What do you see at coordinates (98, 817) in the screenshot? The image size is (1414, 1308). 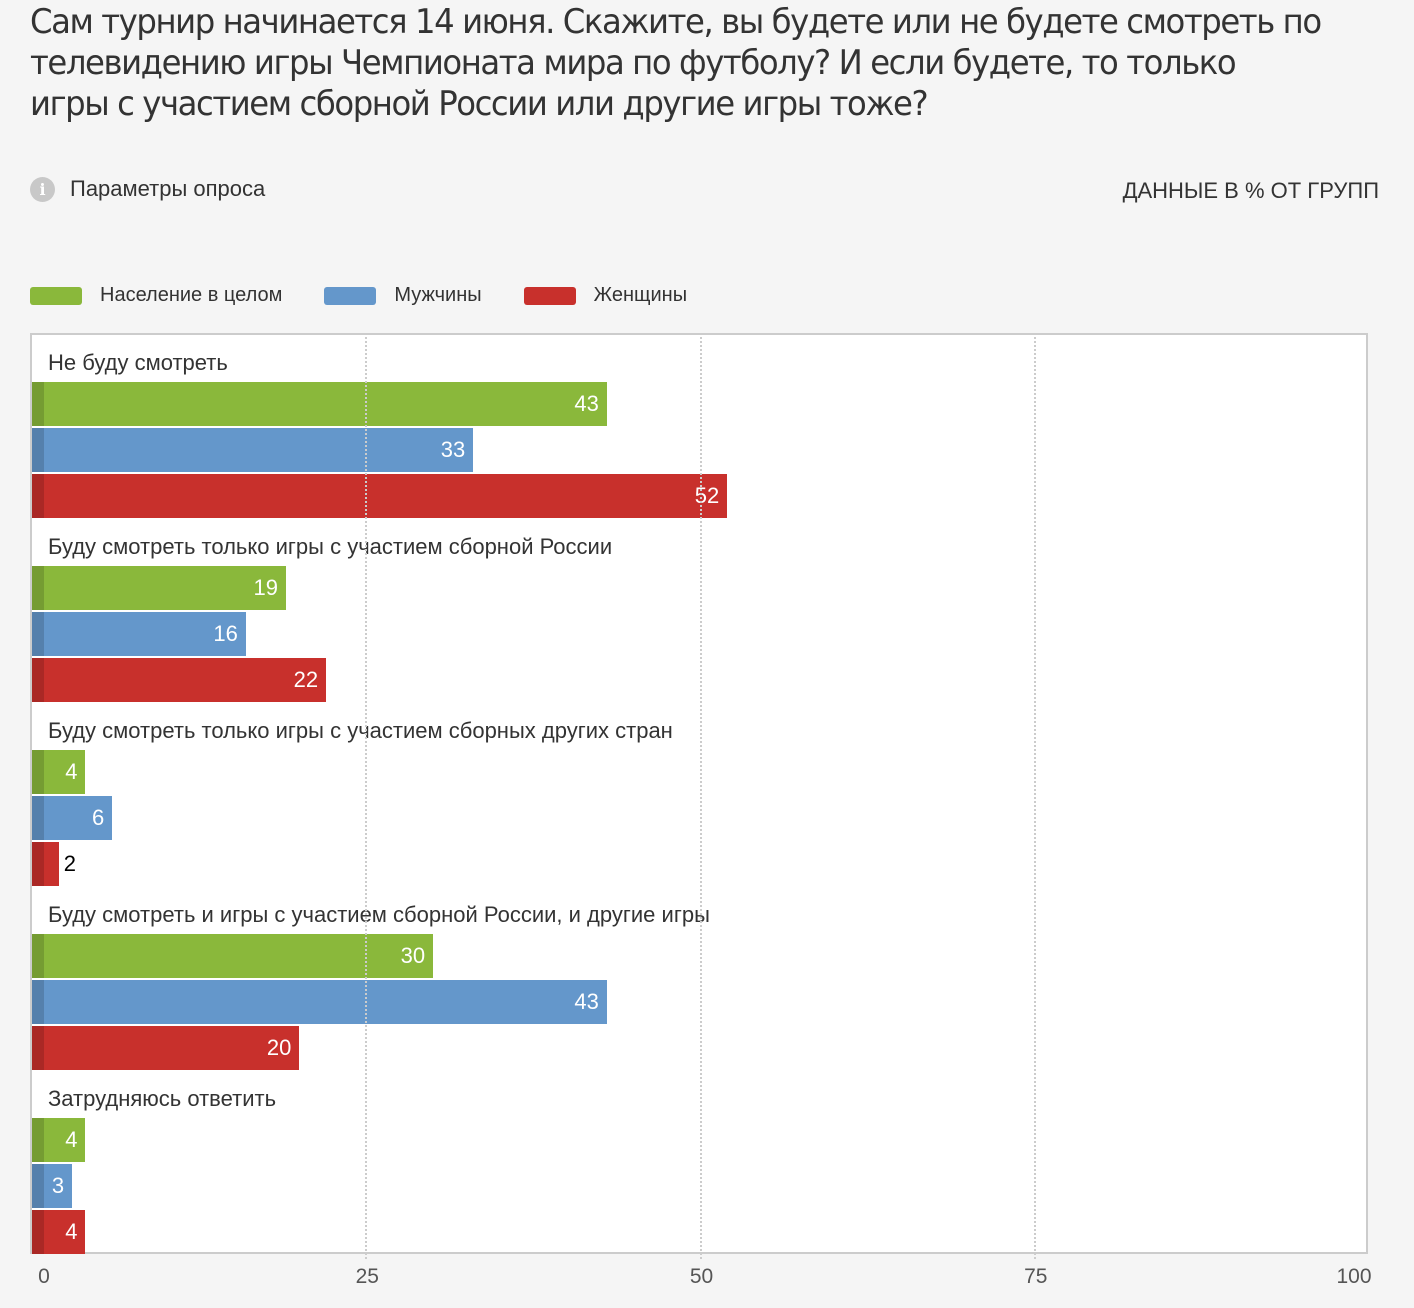 I see `bar-value-label: 6` at bounding box center [98, 817].